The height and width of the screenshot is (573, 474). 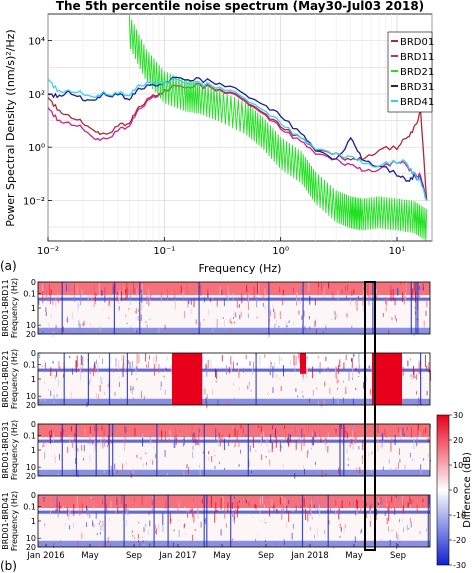 What do you see at coordinates (458, 415) in the screenshot?
I see `colorbar-tick-label: 30` at bounding box center [458, 415].